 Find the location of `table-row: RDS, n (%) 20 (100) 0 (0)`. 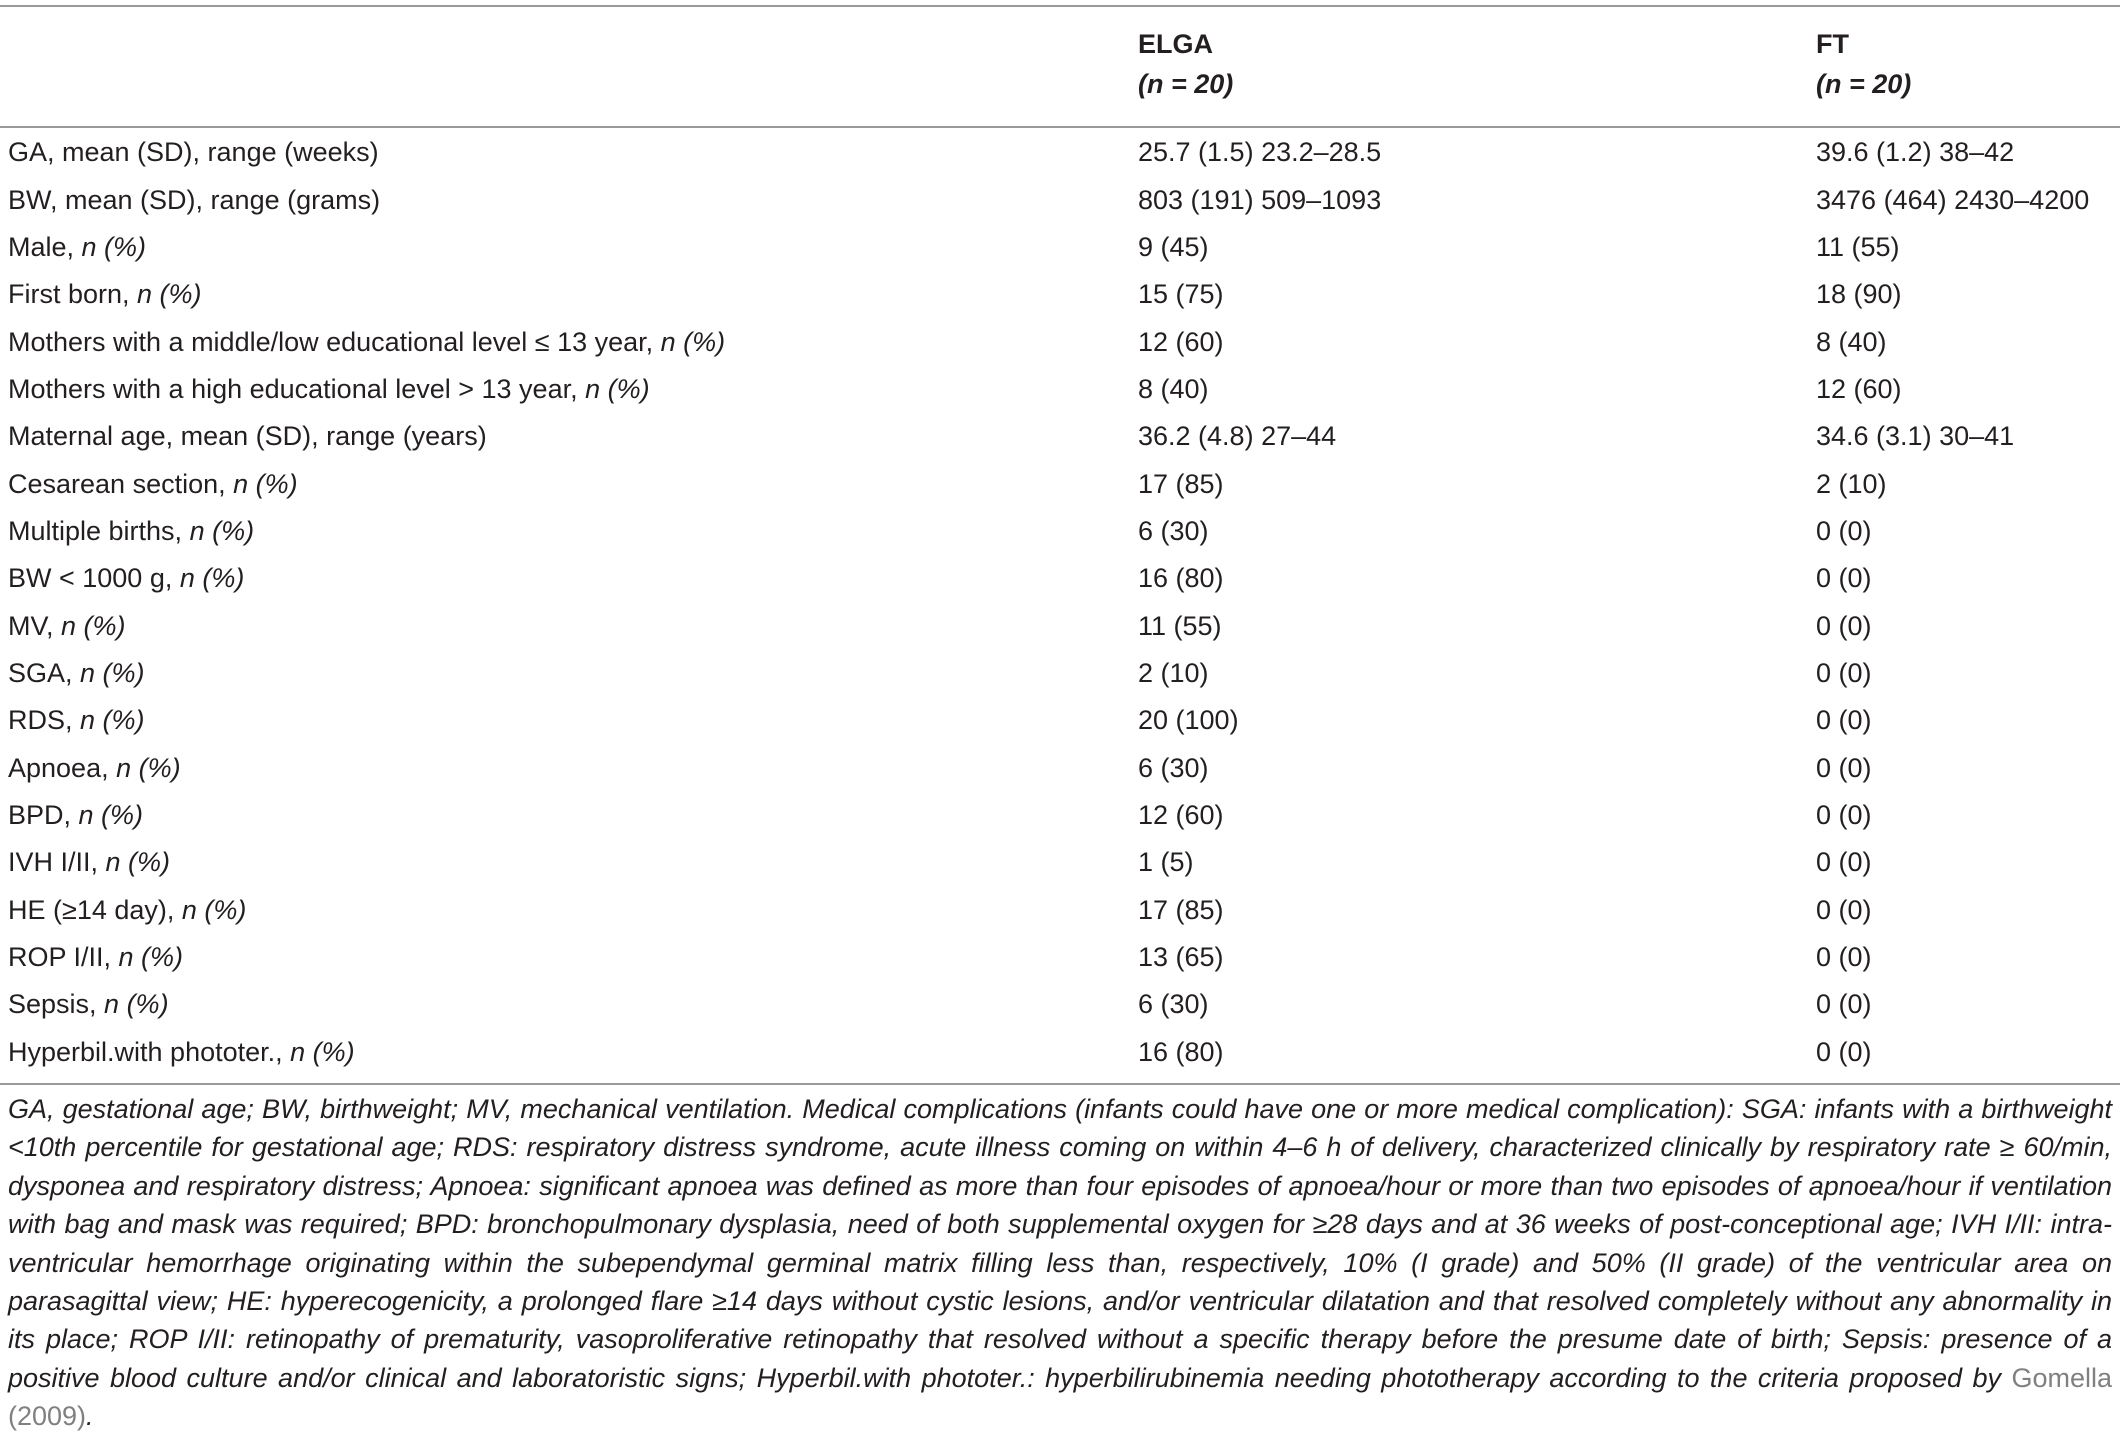

table-row: RDS, n (%) 20 (100) 0 (0) is located at coordinates (1058, 720).